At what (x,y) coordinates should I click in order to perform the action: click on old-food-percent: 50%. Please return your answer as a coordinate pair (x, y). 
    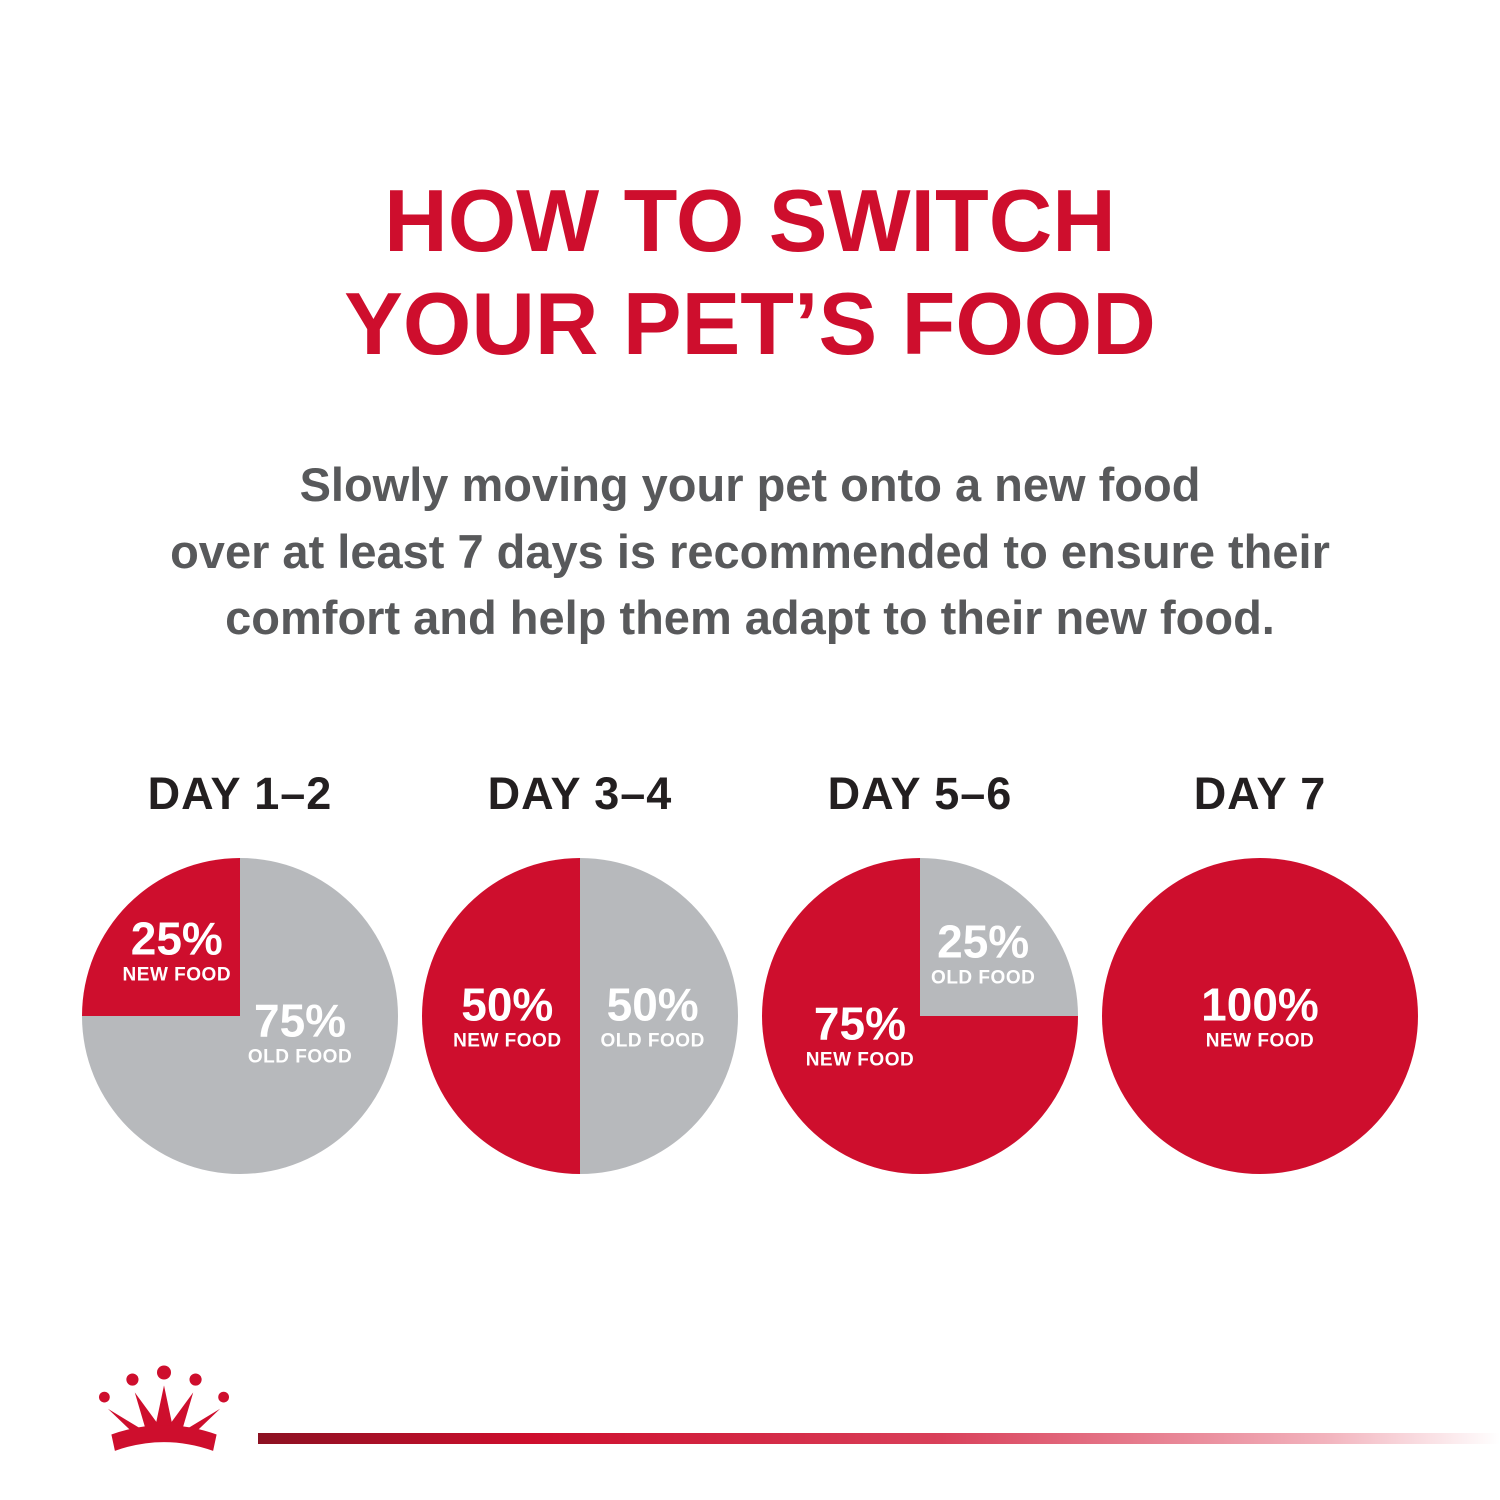
    Looking at the image, I should click on (652, 1004).